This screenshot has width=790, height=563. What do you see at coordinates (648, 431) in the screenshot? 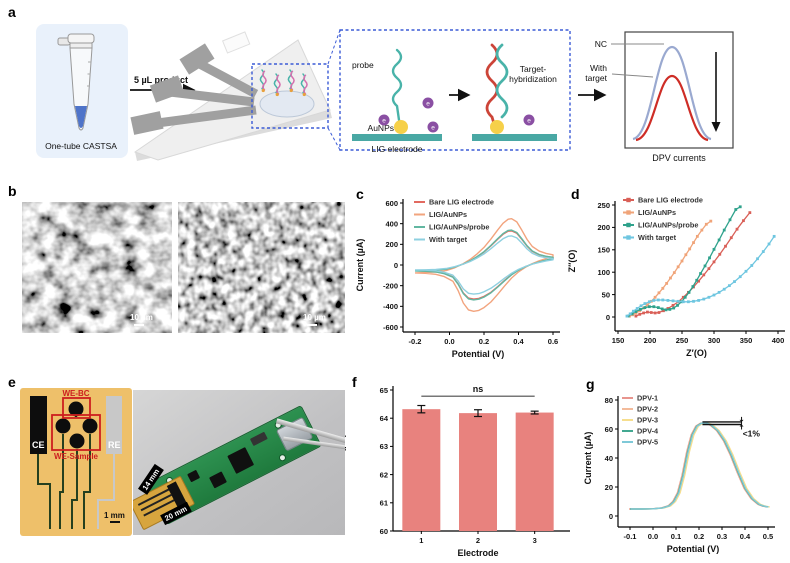
I see `svg-text: DPV-4` at bounding box center [648, 431].